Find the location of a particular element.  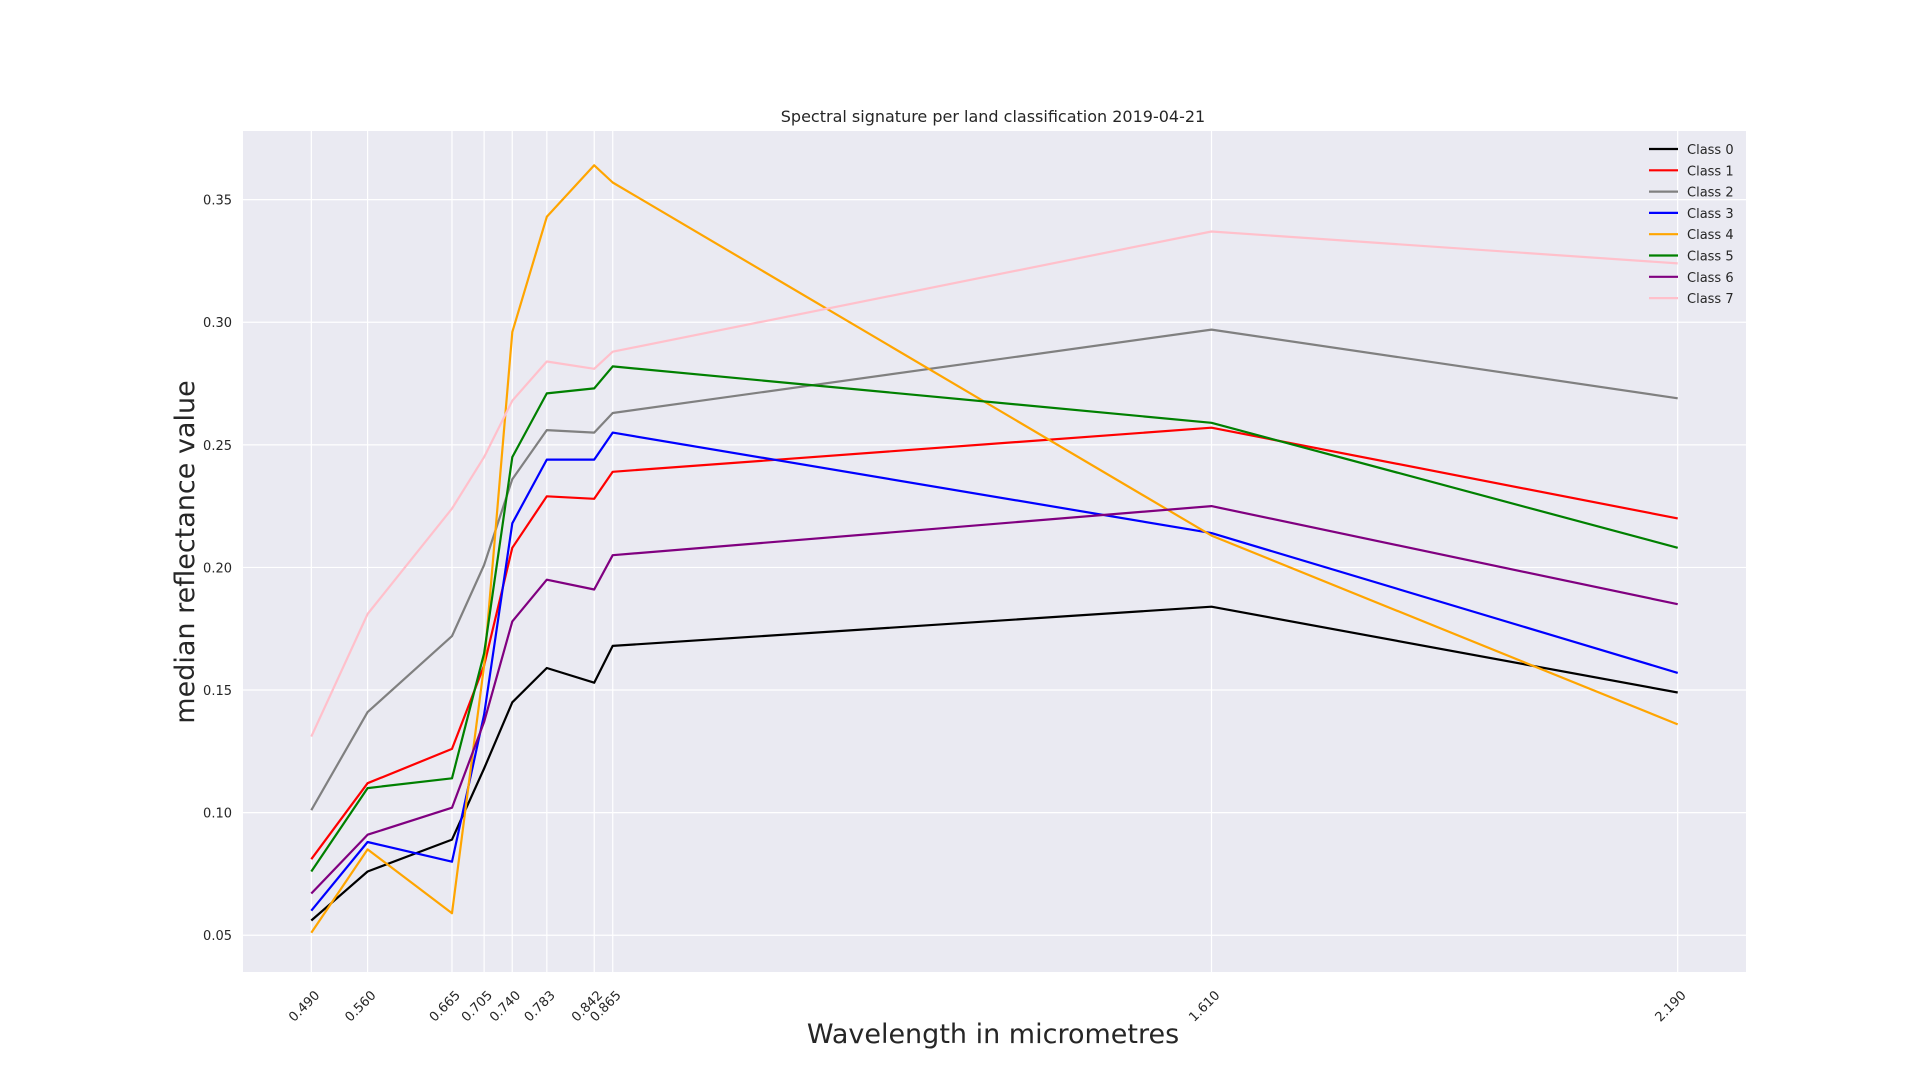

legend-entry: Class 4 is located at coordinates (1710, 235).